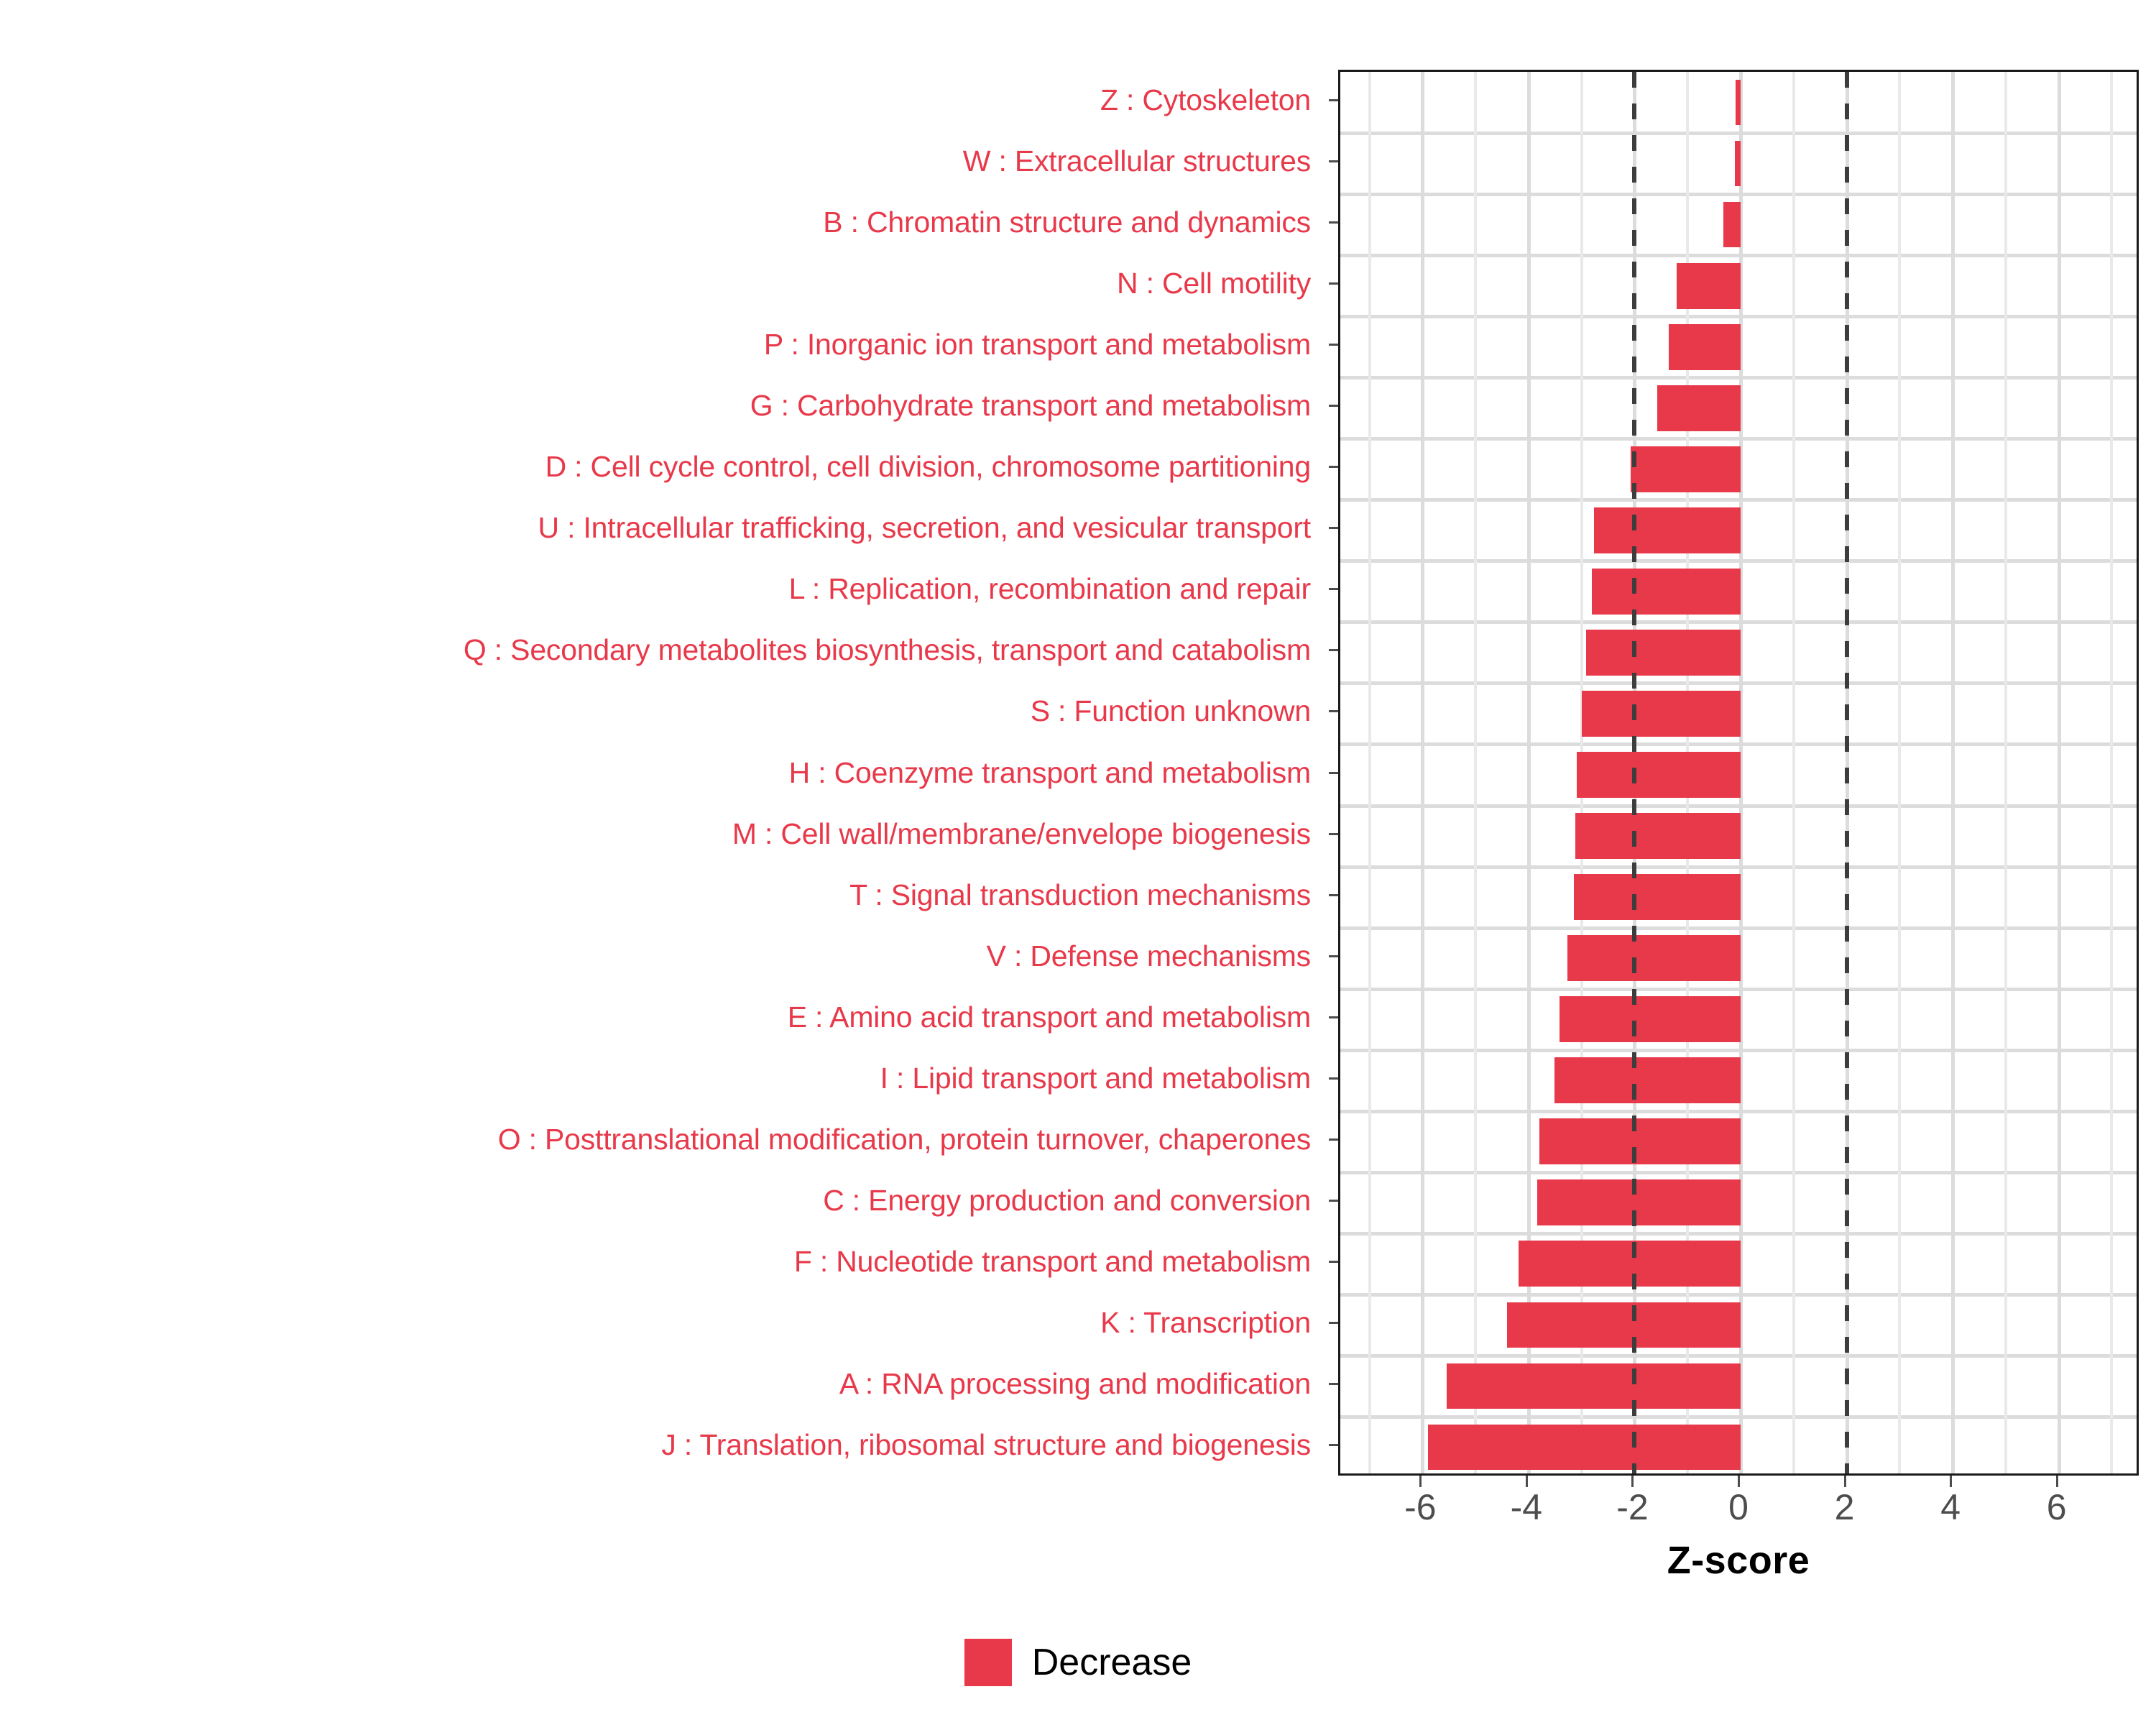 The image size is (2156, 1725). What do you see at coordinates (1206, 1322) in the screenshot?
I see `y-axis-label-text: K : Transcription` at bounding box center [1206, 1322].